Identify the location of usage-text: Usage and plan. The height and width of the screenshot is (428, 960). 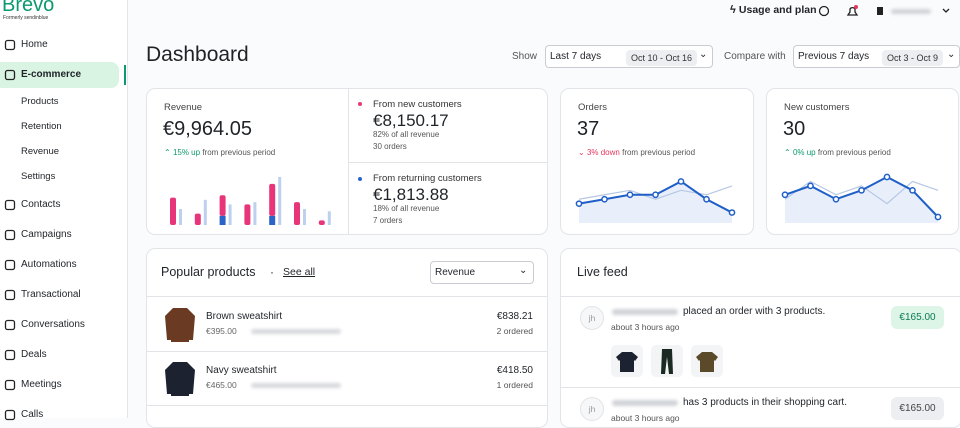
(777, 10).